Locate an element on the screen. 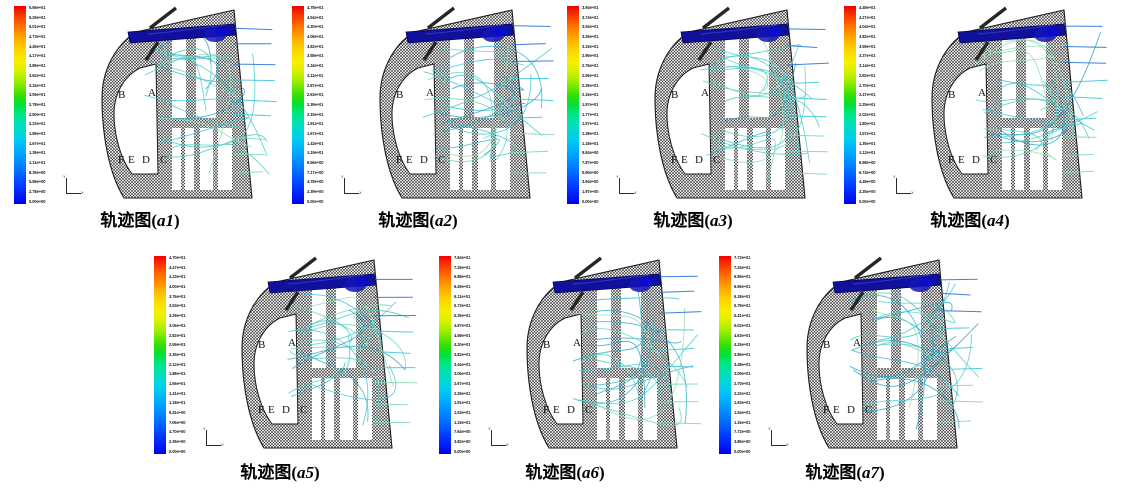 This screenshot has height=497, width=1126. colorbar-tick: 4.78e+01 is located at coordinates (315, 7).